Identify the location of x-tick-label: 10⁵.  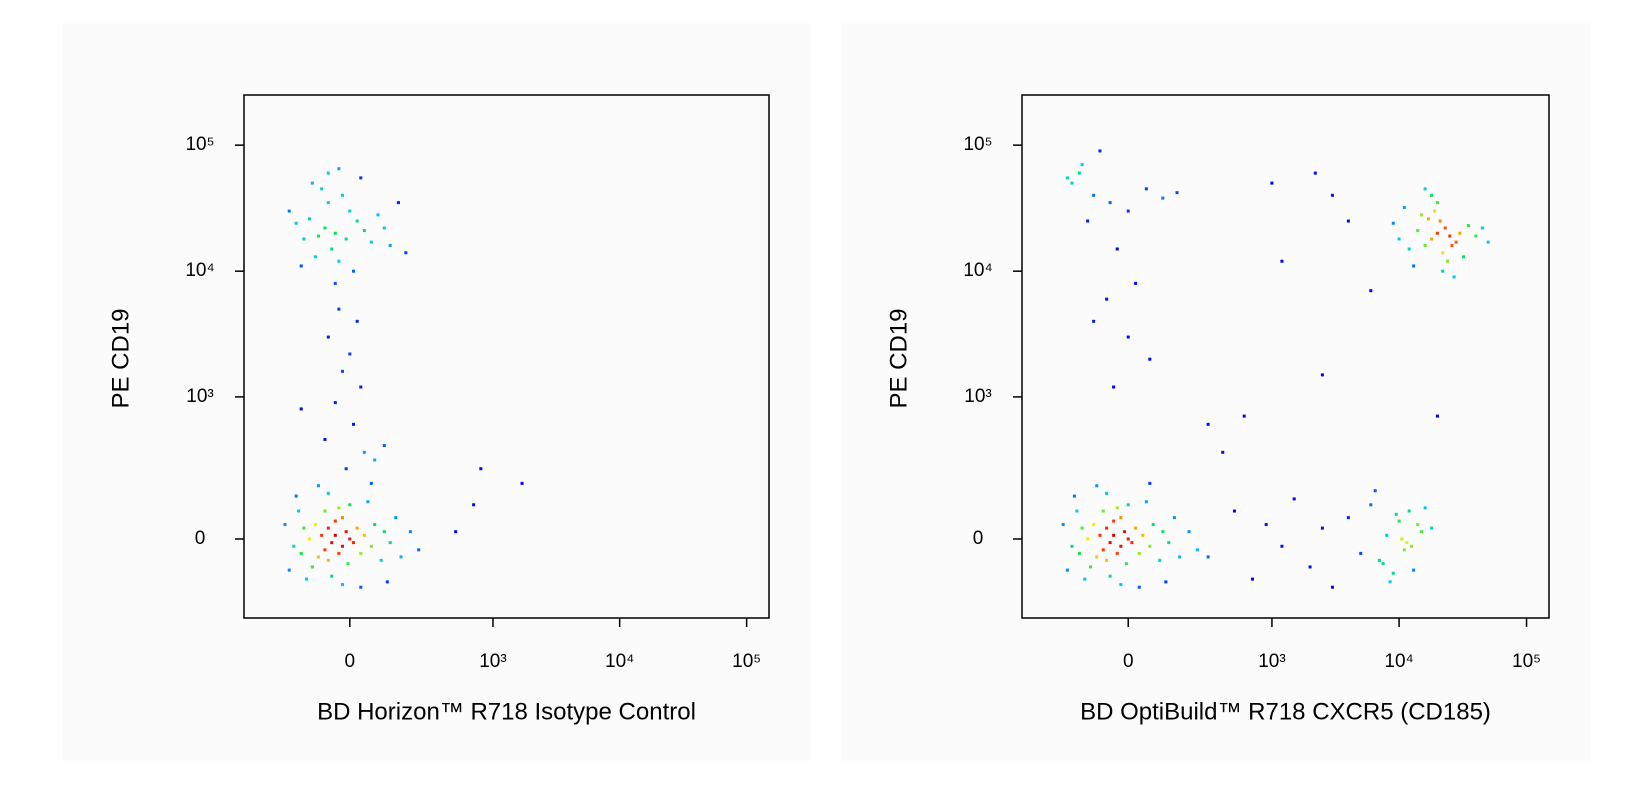
(746, 661).